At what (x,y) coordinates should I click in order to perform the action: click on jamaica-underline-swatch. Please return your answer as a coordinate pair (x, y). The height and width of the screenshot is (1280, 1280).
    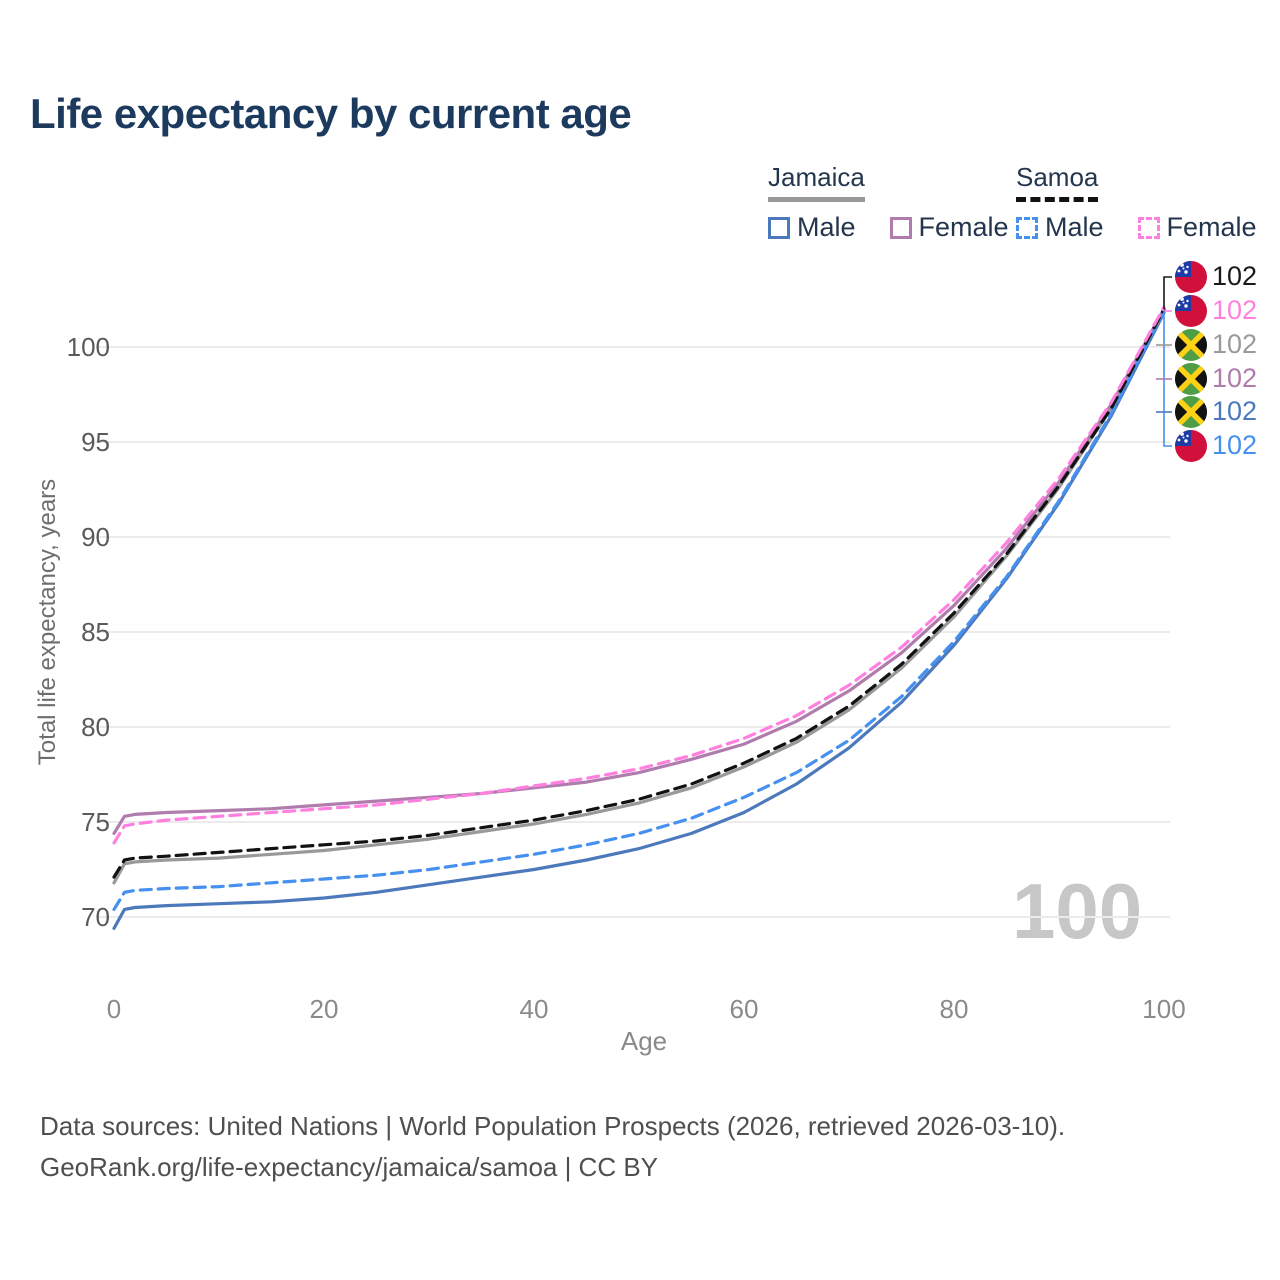
    Looking at the image, I should click on (816, 199).